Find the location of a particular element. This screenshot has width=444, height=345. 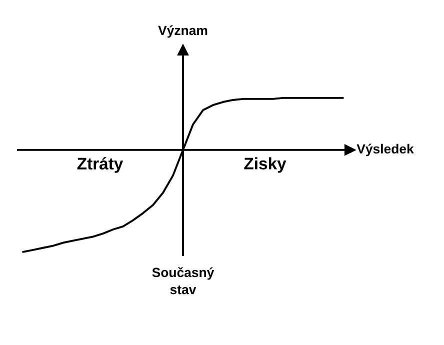

x-axis-title: Výsledek is located at coordinates (385, 150).